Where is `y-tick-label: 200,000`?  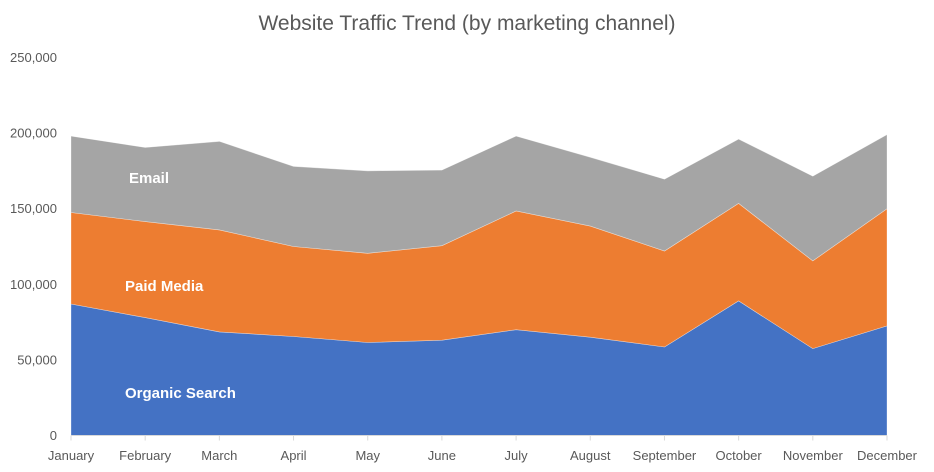
y-tick-label: 200,000 is located at coordinates (33, 133).